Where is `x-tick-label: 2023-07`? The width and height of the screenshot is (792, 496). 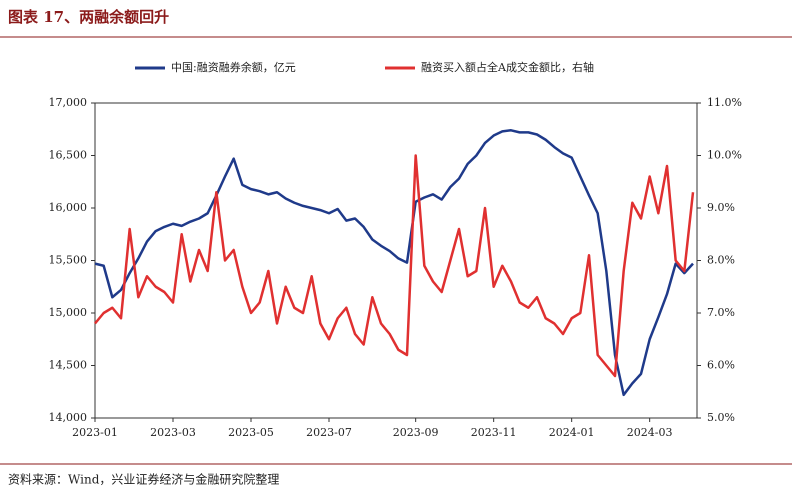
x-tick-label: 2023-07 is located at coordinates (329, 432).